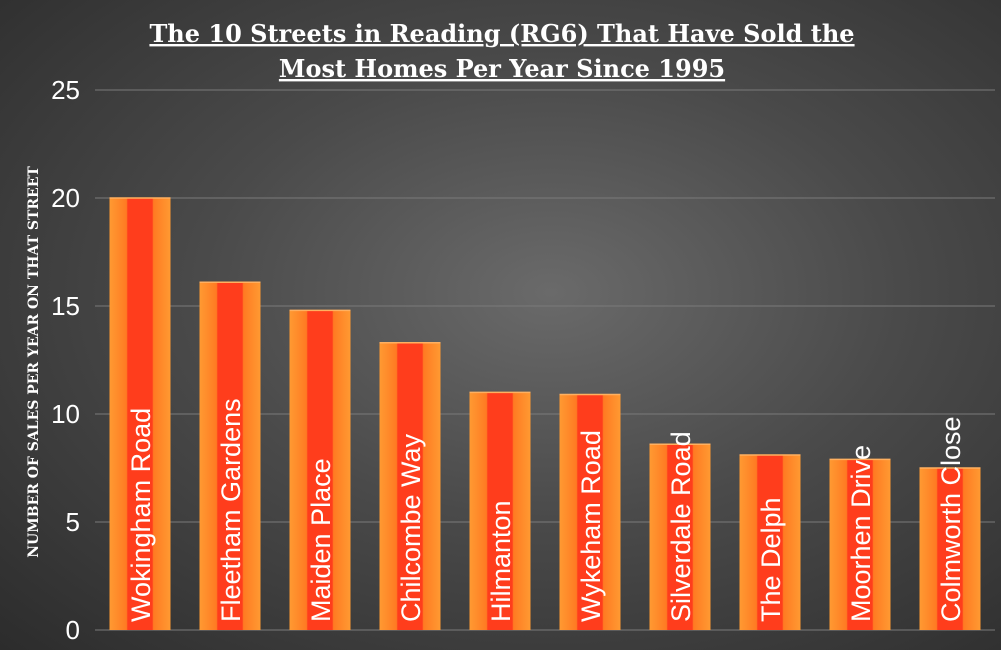  I want to click on y-tick-label: 15, so click(65, 306).